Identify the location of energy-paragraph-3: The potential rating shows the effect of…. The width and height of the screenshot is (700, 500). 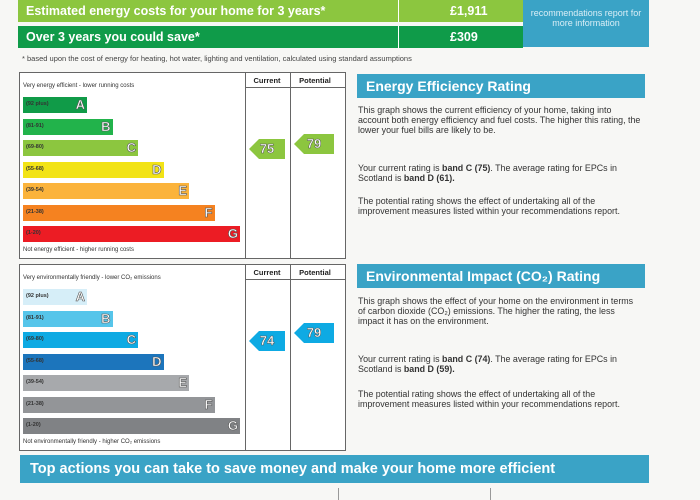
(489, 206).